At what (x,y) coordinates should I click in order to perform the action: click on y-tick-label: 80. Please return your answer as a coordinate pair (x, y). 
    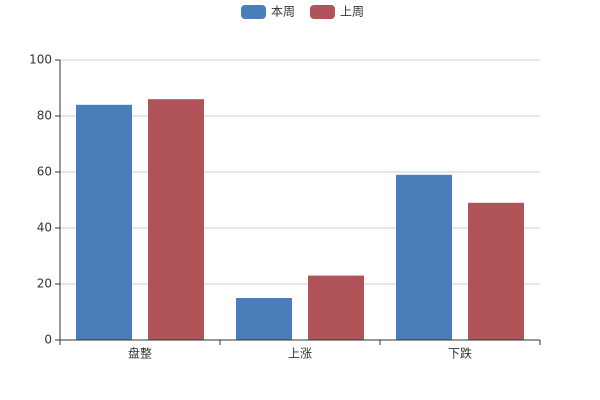
    Looking at the image, I should click on (44, 116).